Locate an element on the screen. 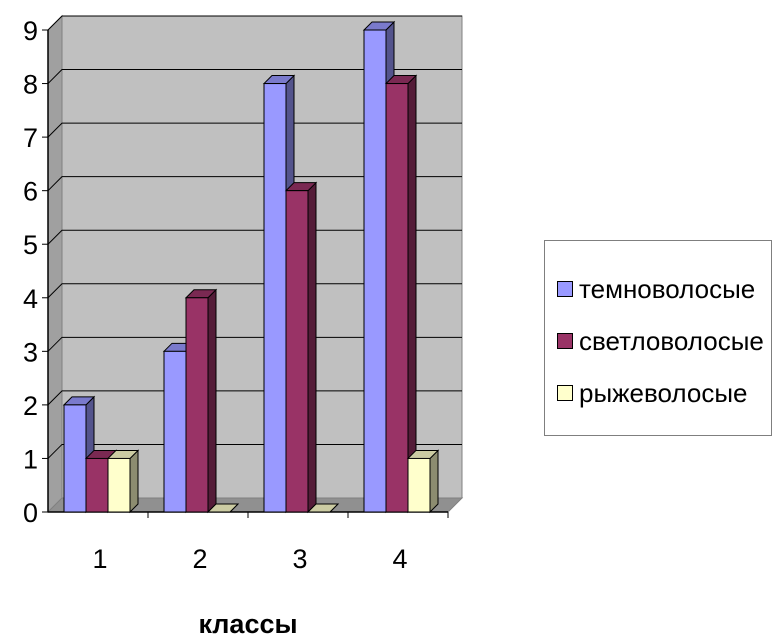 Image resolution: width=776 pixels, height=640 pixels. y-tick-label: 3 is located at coordinates (30, 352).